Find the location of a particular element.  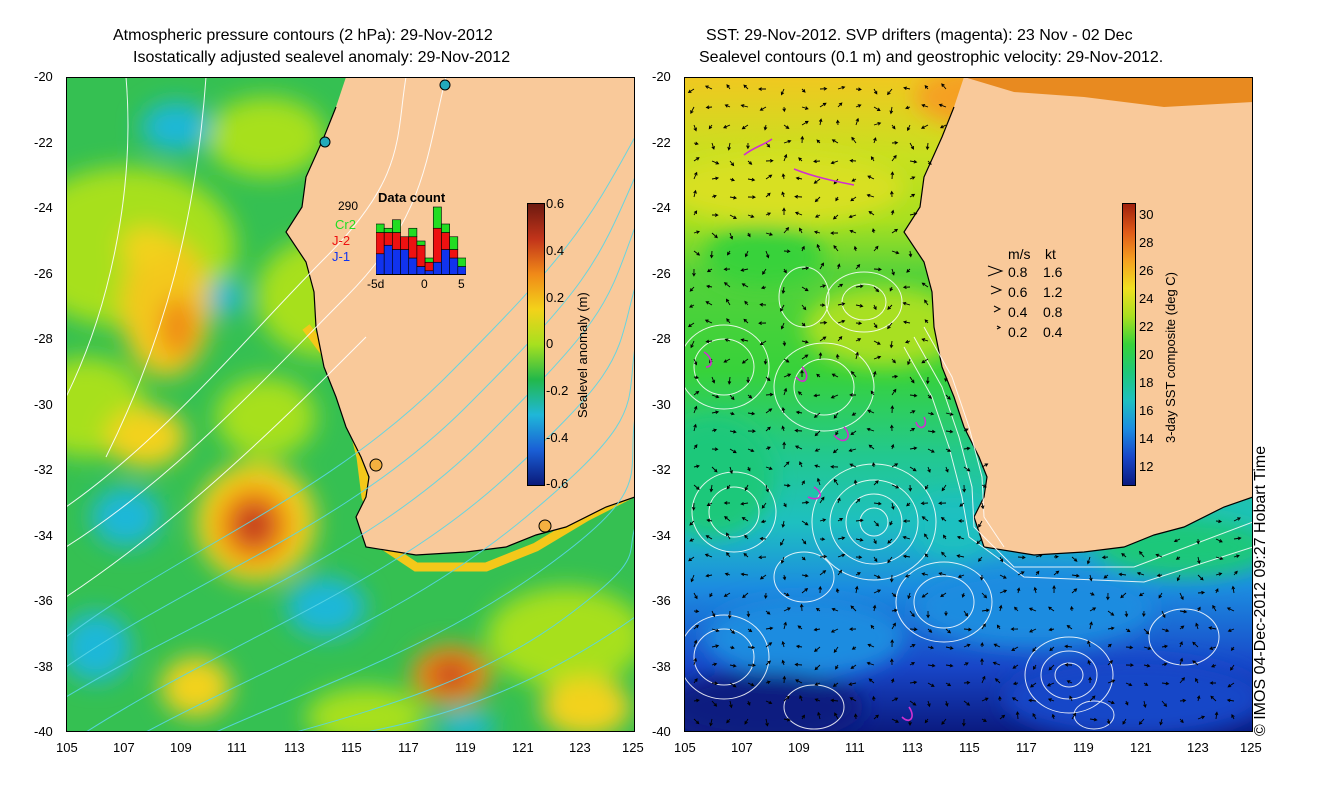

sst-tick: 16 is located at coordinates (1146, 410).